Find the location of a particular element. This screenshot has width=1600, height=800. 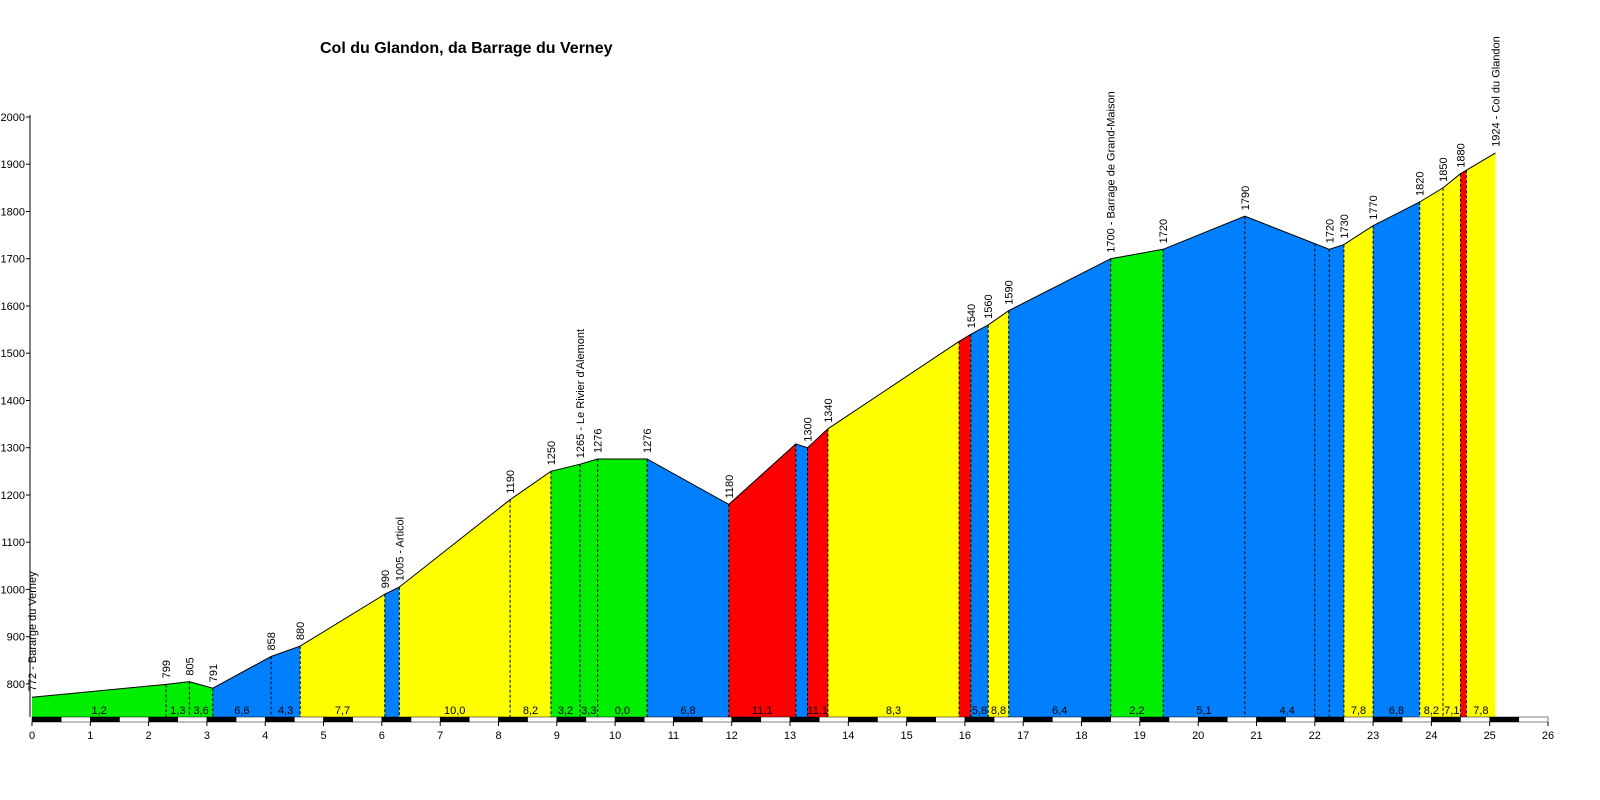

grade-label-23: 4,4 is located at coordinates (1286, 711).